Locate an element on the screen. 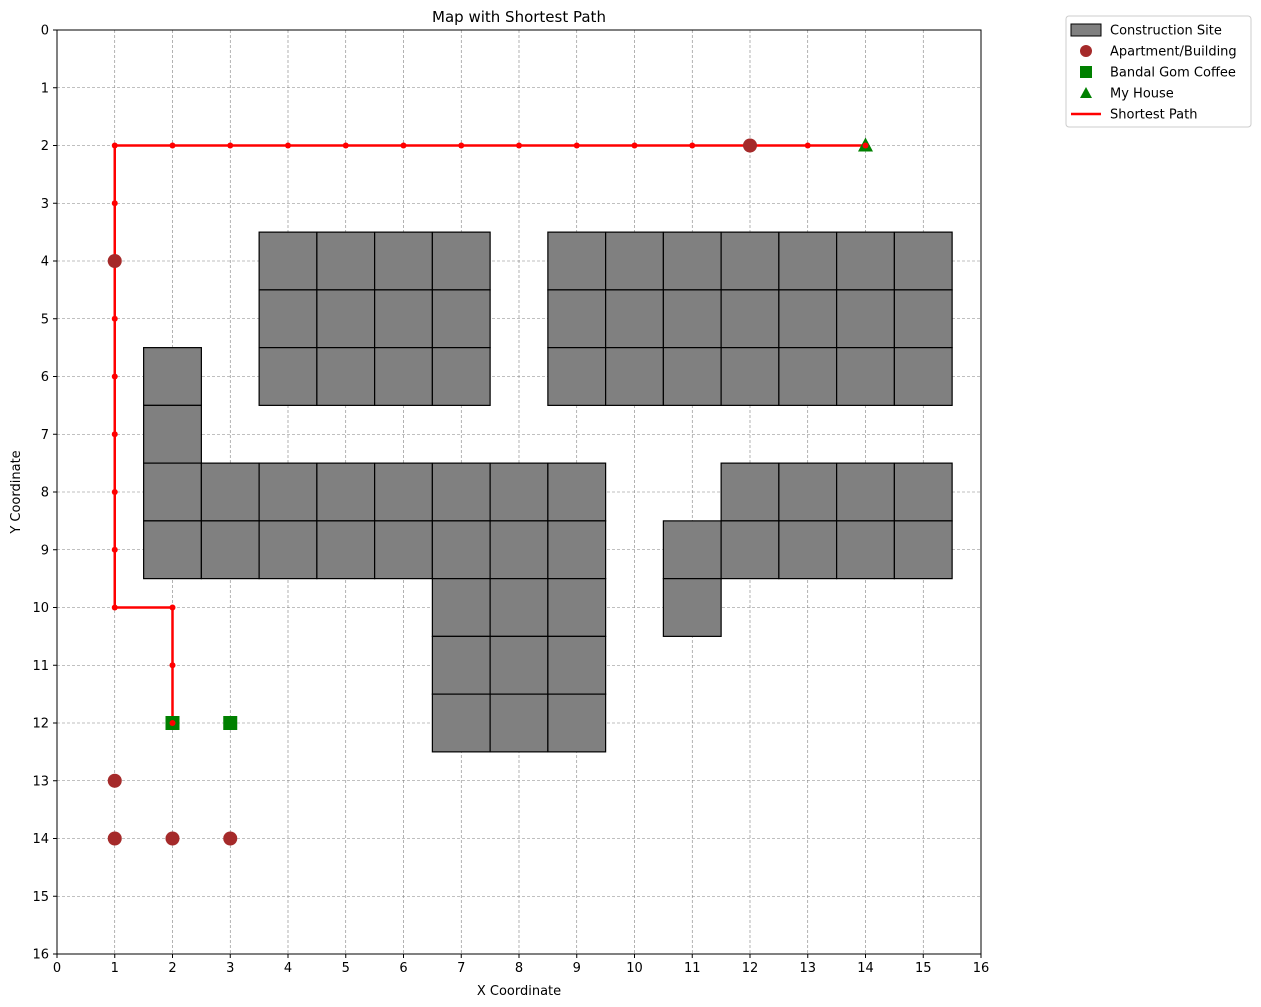  x-tick-label: 16 is located at coordinates (981, 968).